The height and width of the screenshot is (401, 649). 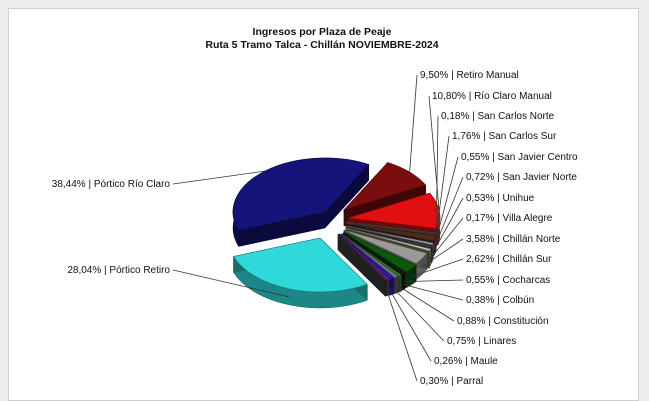 What do you see at coordinates (521, 177) in the screenshot?
I see `slice-label-san-javier-norte: 0,72% | San Javier Norte` at bounding box center [521, 177].